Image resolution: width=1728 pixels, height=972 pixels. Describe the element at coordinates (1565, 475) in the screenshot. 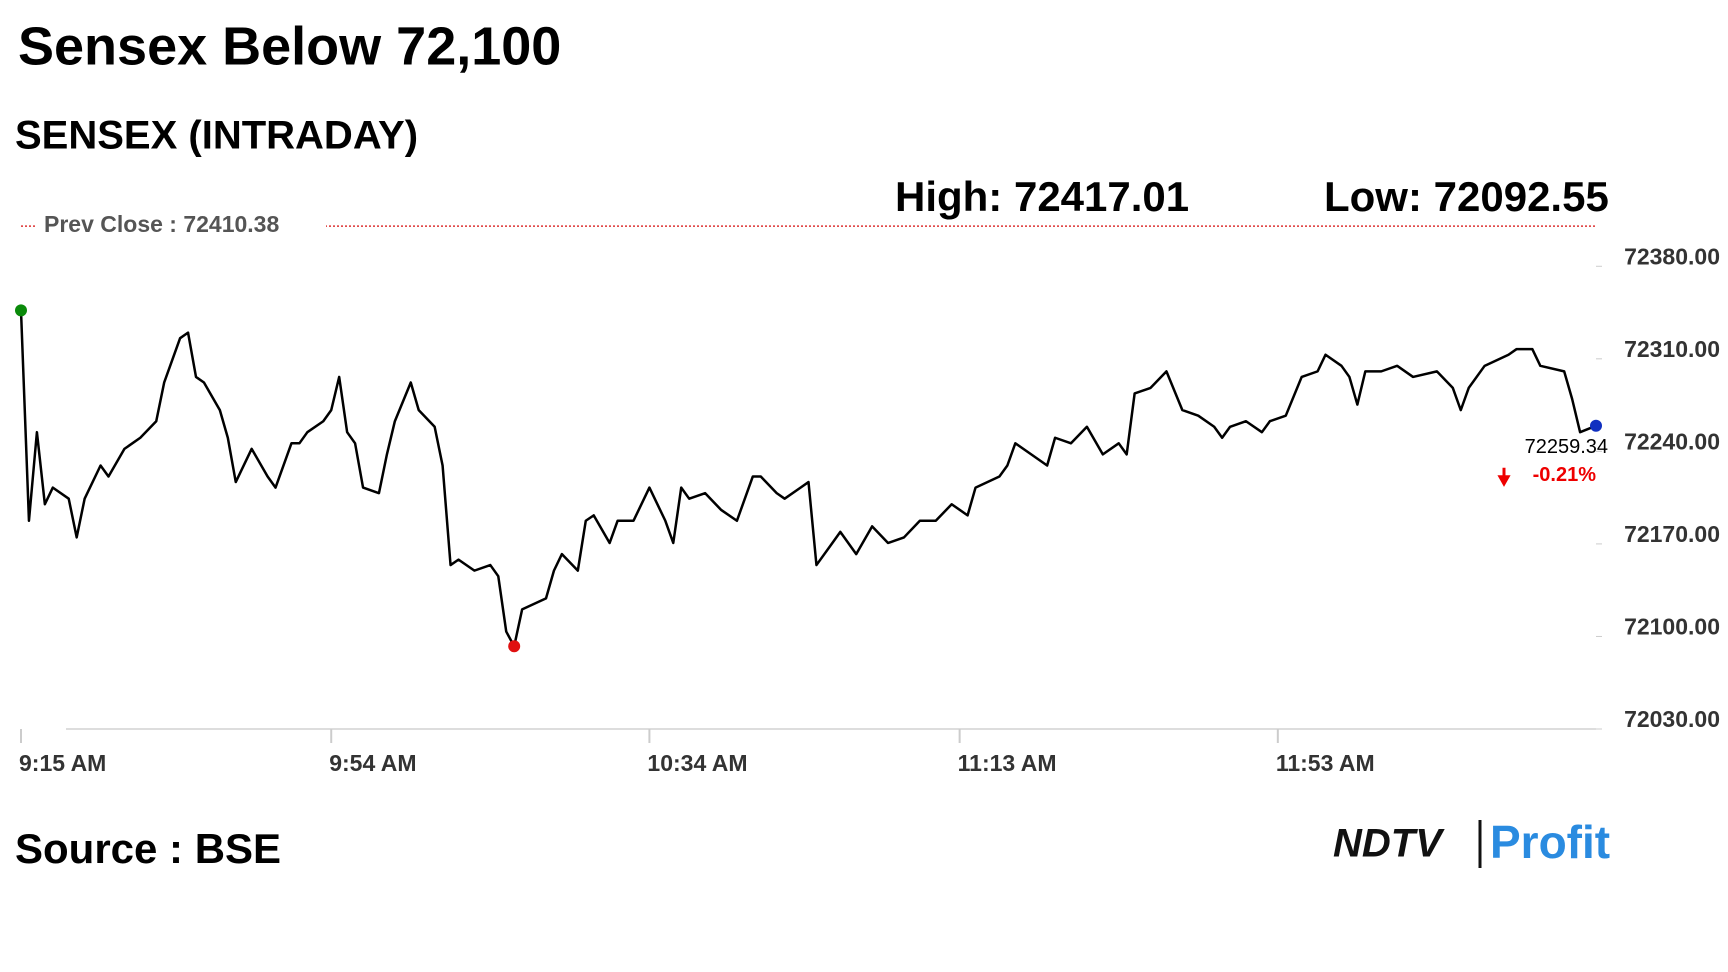

I see `change-label: -0.21%` at that location.